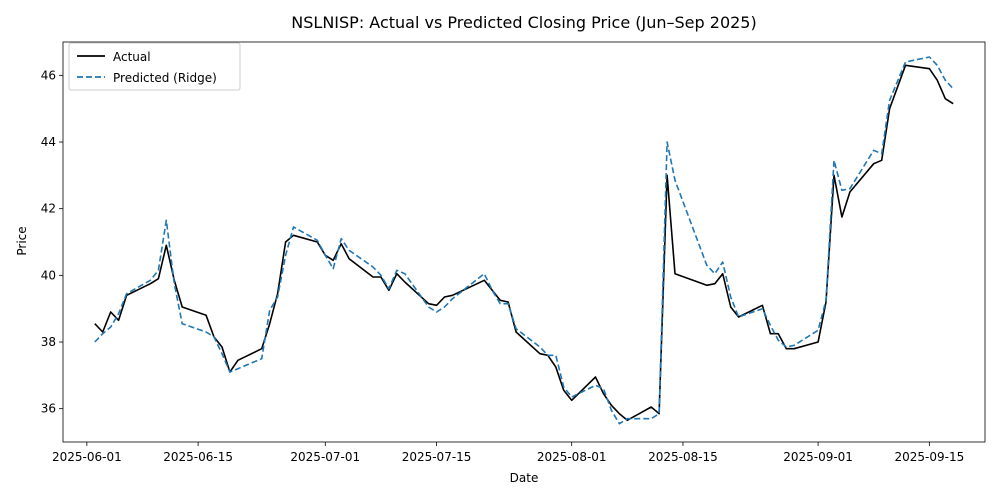  I want to click on y-tick-label: 46, so click(48, 75).